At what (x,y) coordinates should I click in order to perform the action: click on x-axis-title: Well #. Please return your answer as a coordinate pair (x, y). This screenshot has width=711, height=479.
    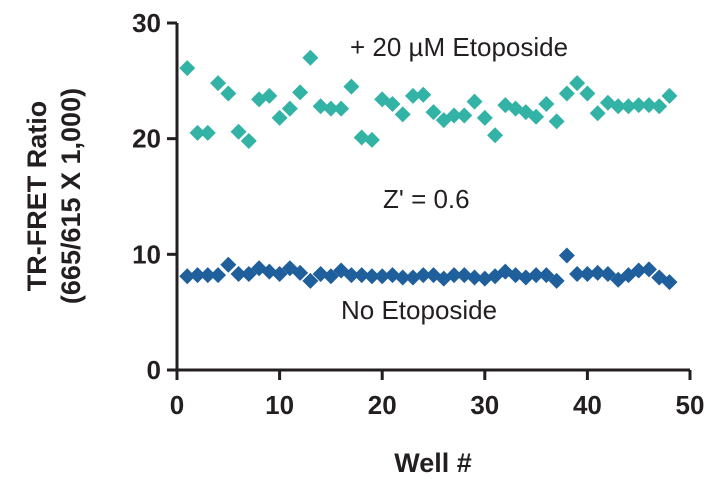
    Looking at the image, I should click on (433, 463).